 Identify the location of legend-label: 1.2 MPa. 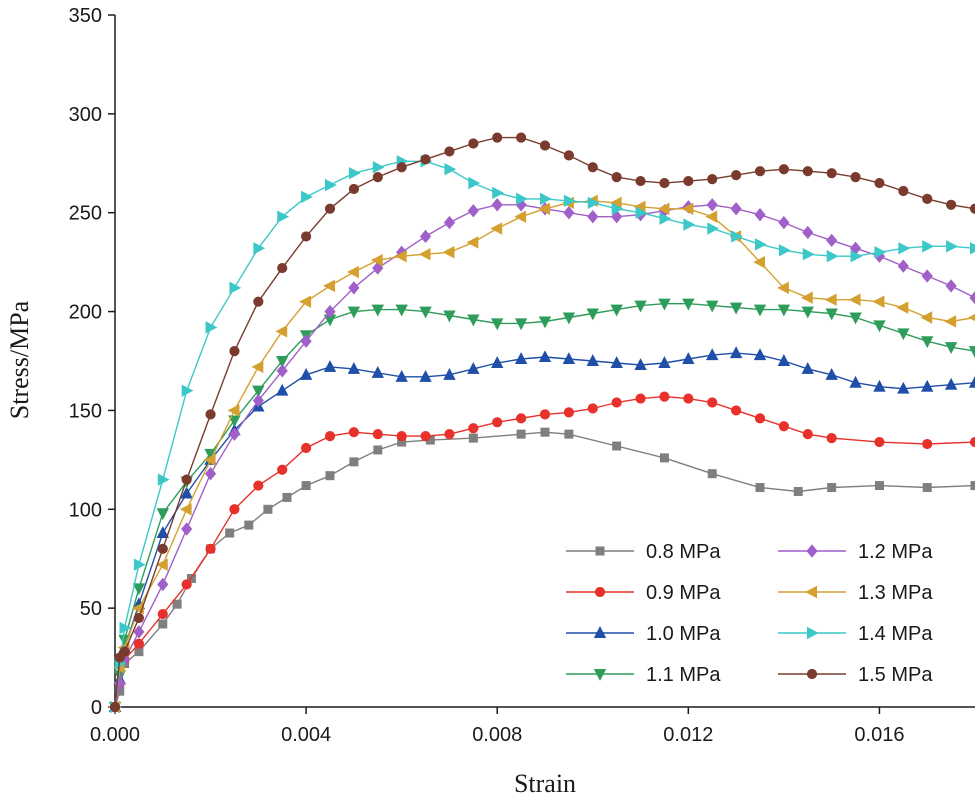
(895, 552).